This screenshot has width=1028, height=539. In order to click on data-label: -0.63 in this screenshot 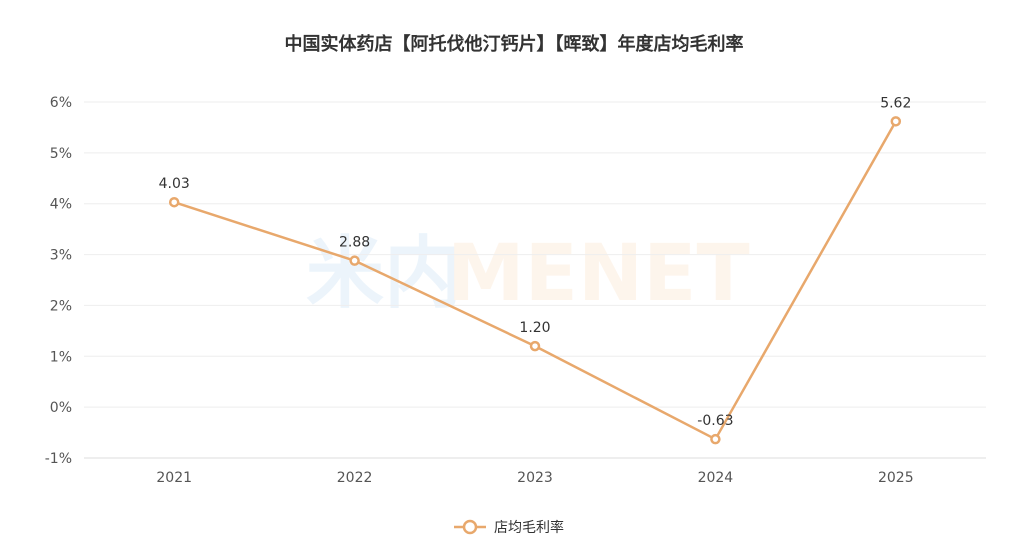, I will do `click(715, 421)`.